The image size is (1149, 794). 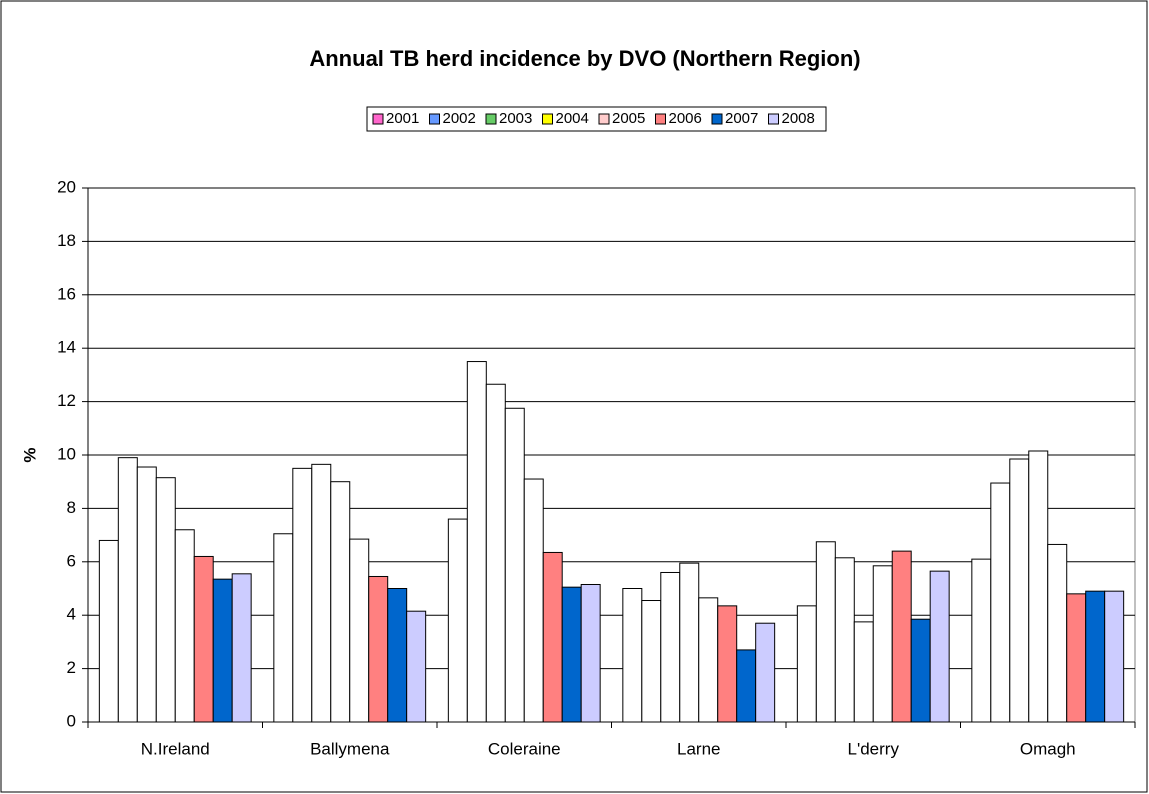 I want to click on x-tick-label: Larne, so click(x=698, y=748).